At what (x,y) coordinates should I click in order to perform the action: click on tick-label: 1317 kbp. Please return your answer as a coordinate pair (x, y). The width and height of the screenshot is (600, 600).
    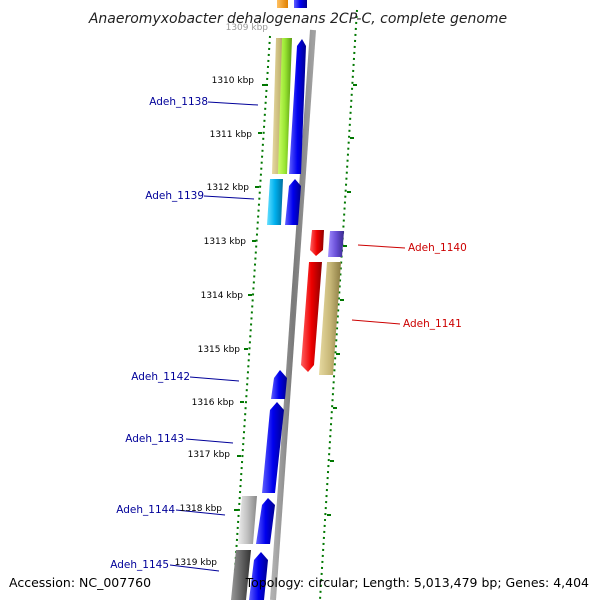
    Looking at the image, I should click on (209, 455).